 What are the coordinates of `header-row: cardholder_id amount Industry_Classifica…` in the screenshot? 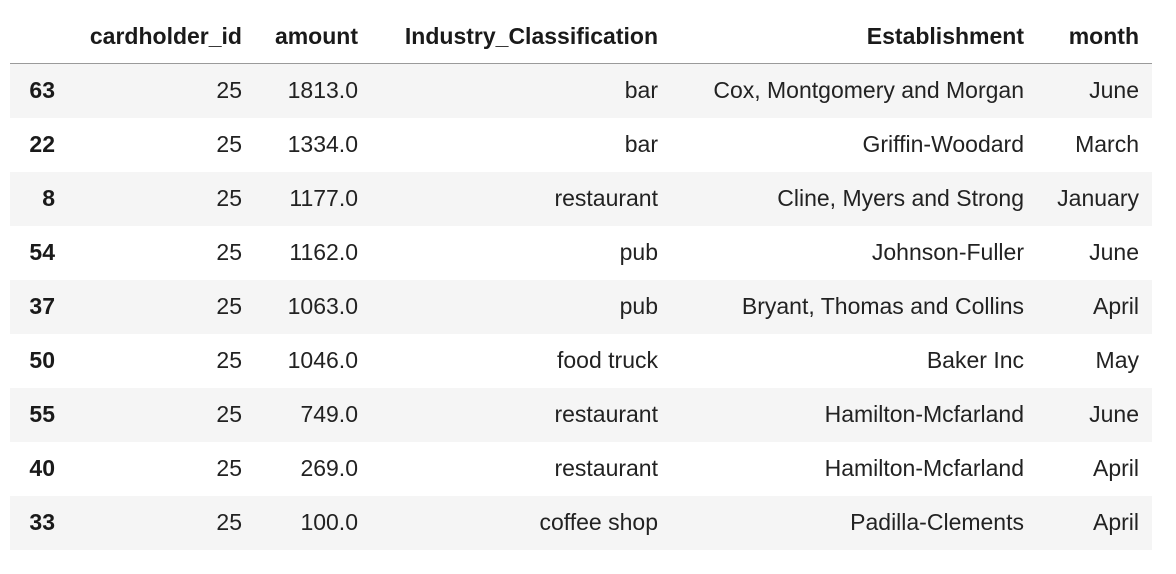 It's located at (581, 36).